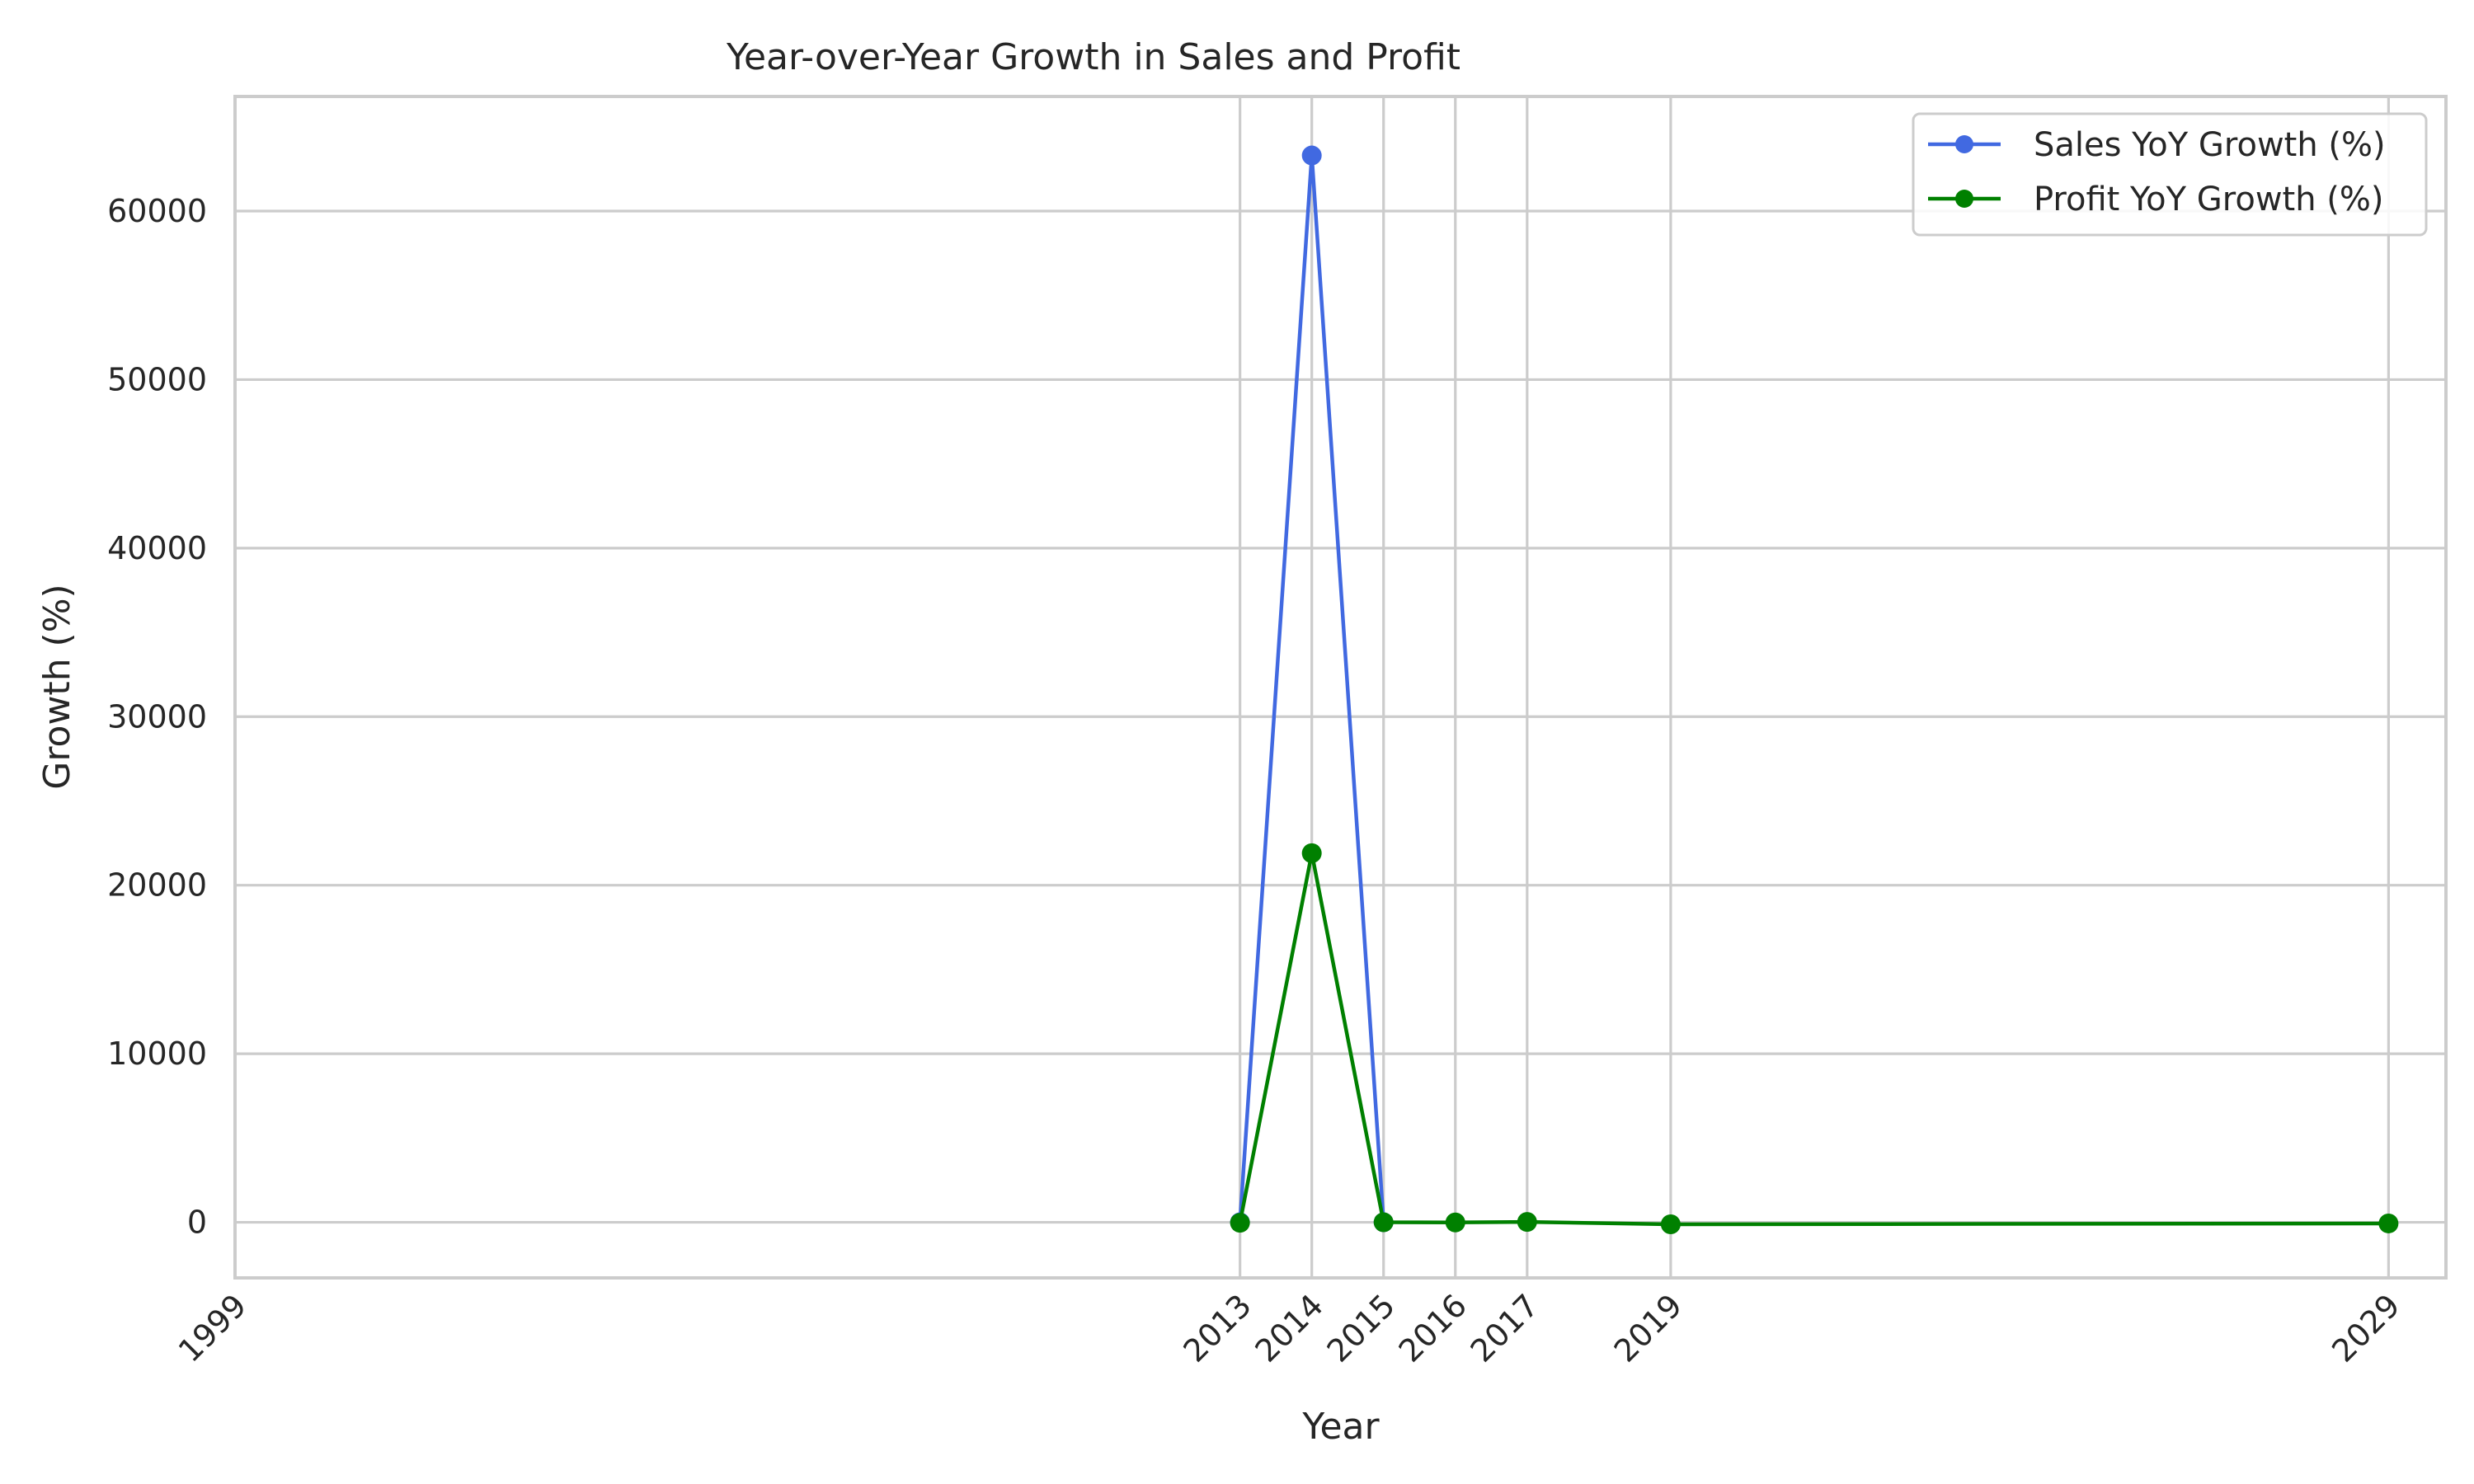 This screenshot has width=2474, height=1484. I want to click on x-tick-label: 2015, so click(1361, 1328).